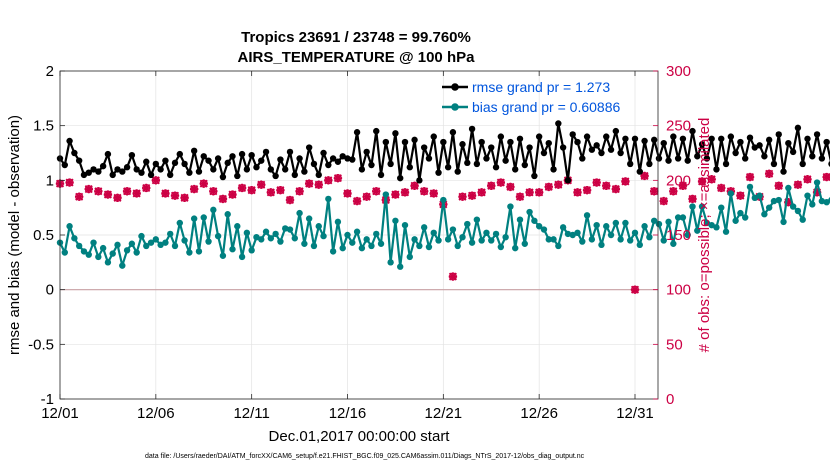  What do you see at coordinates (43, 126) in the screenshot?
I see `y-tick-label: 1.5` at bounding box center [43, 126].